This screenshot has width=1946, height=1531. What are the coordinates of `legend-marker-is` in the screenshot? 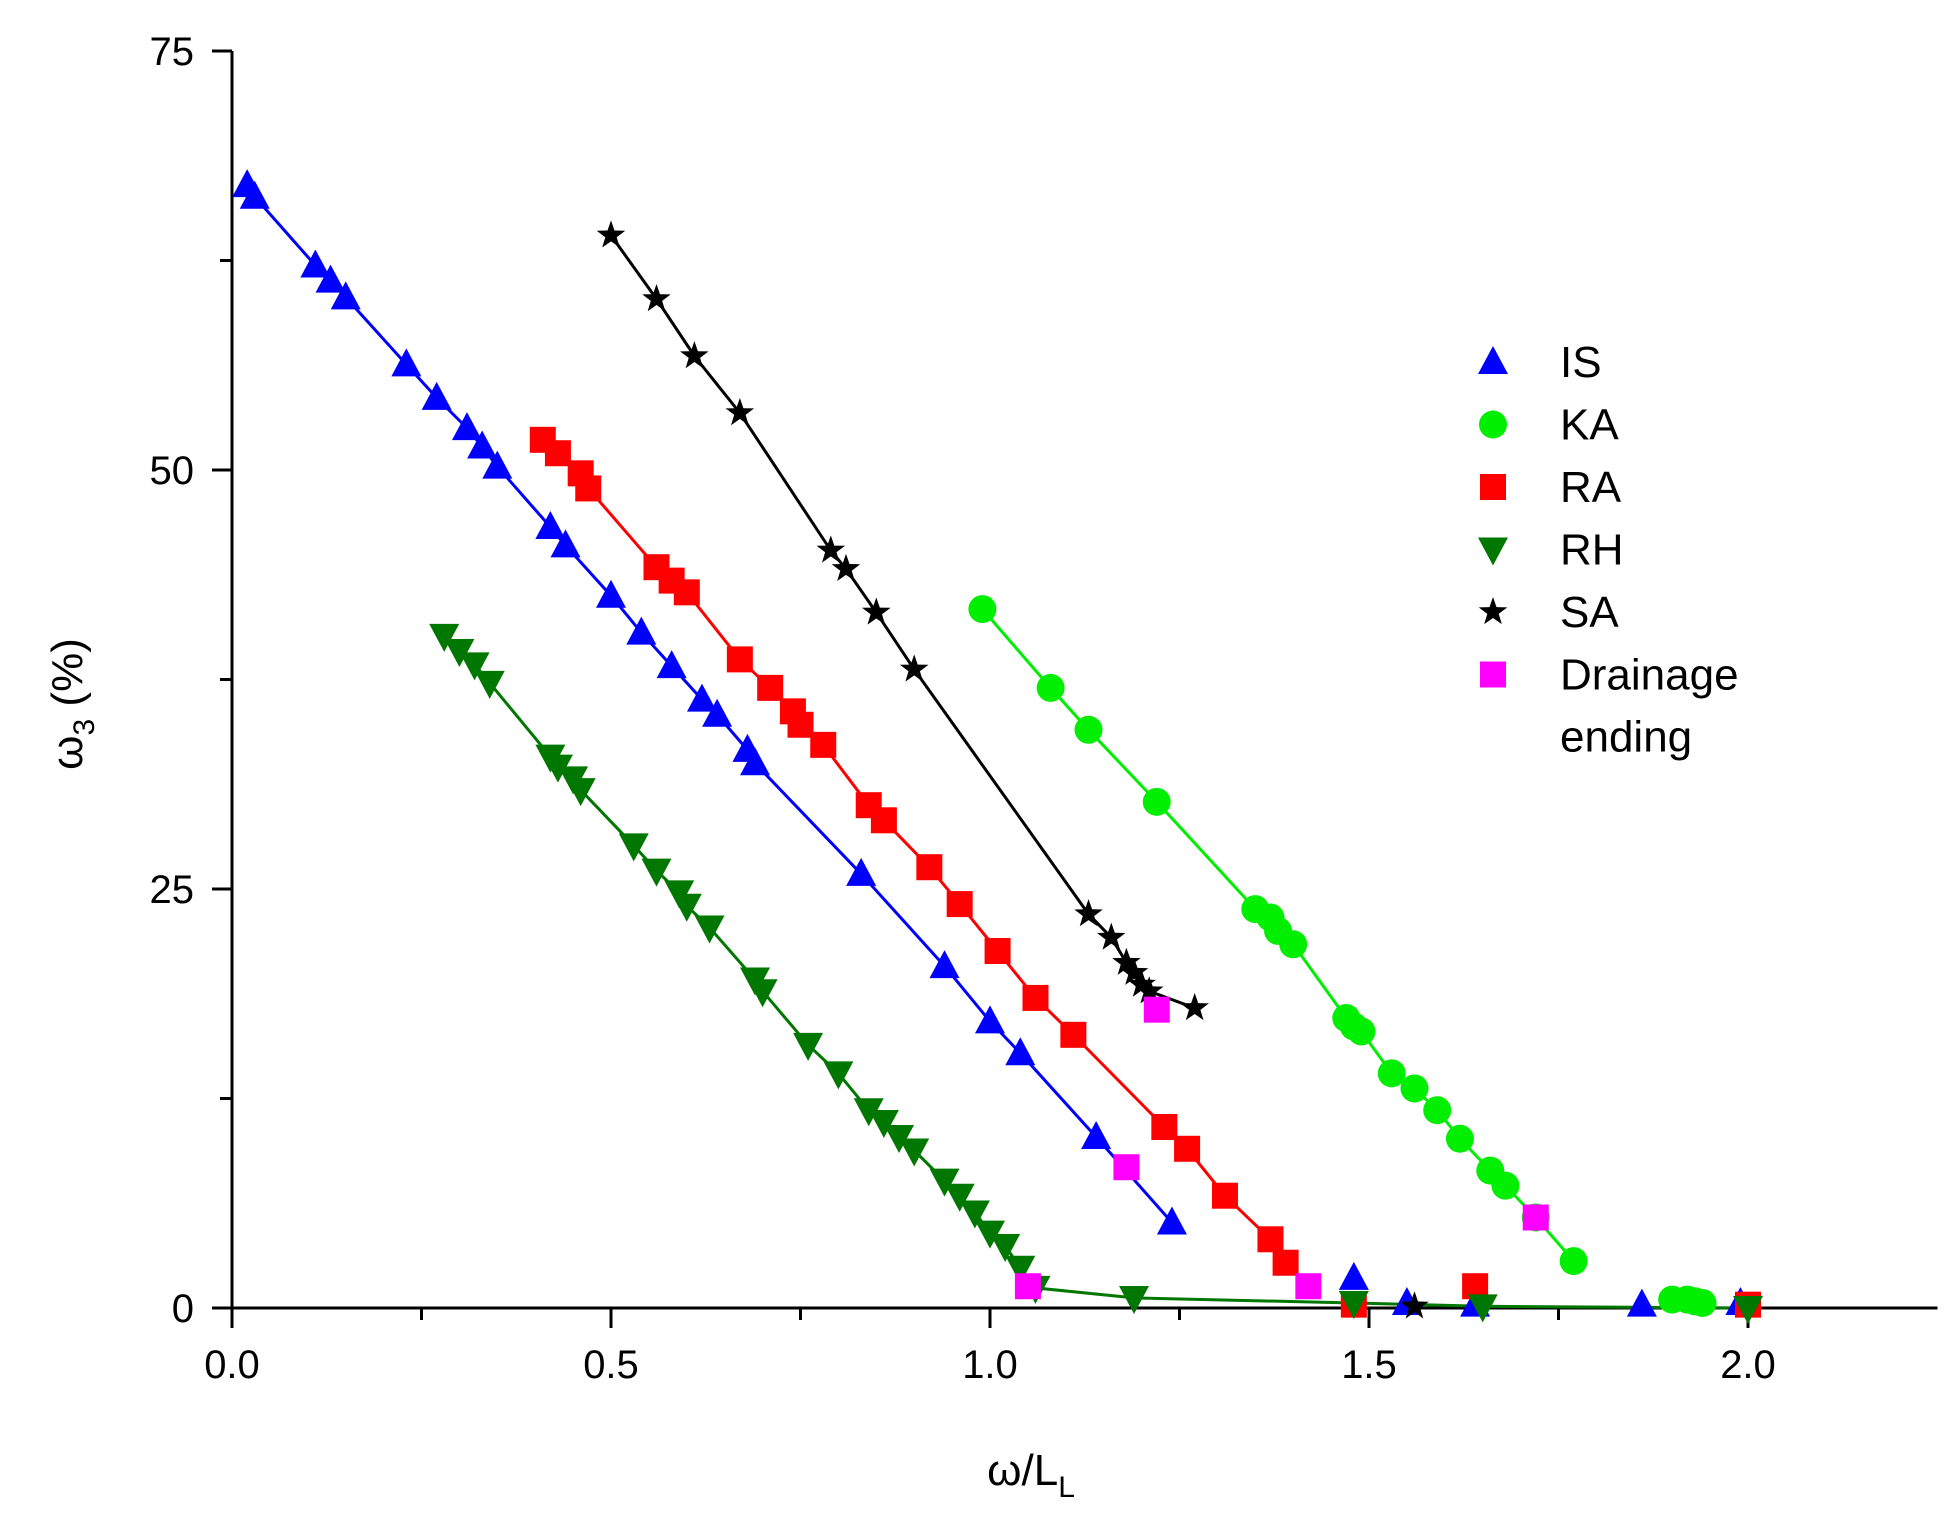 It's located at (1493, 360).